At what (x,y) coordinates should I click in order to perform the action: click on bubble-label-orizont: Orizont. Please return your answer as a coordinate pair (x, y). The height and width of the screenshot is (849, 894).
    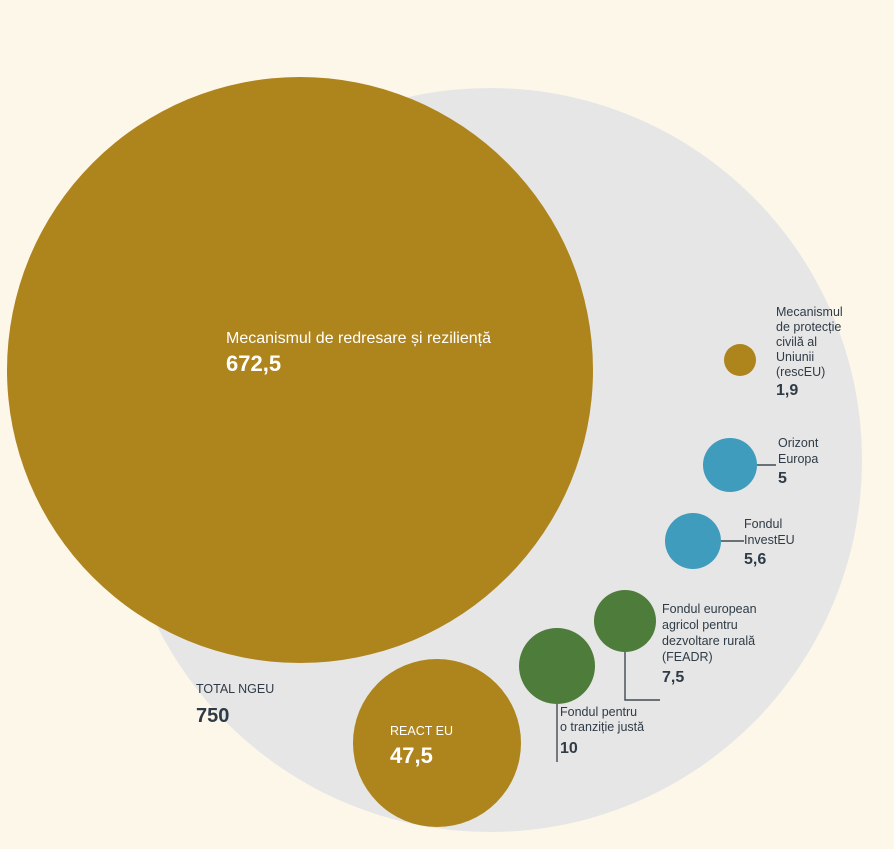
    Looking at the image, I should click on (798, 443).